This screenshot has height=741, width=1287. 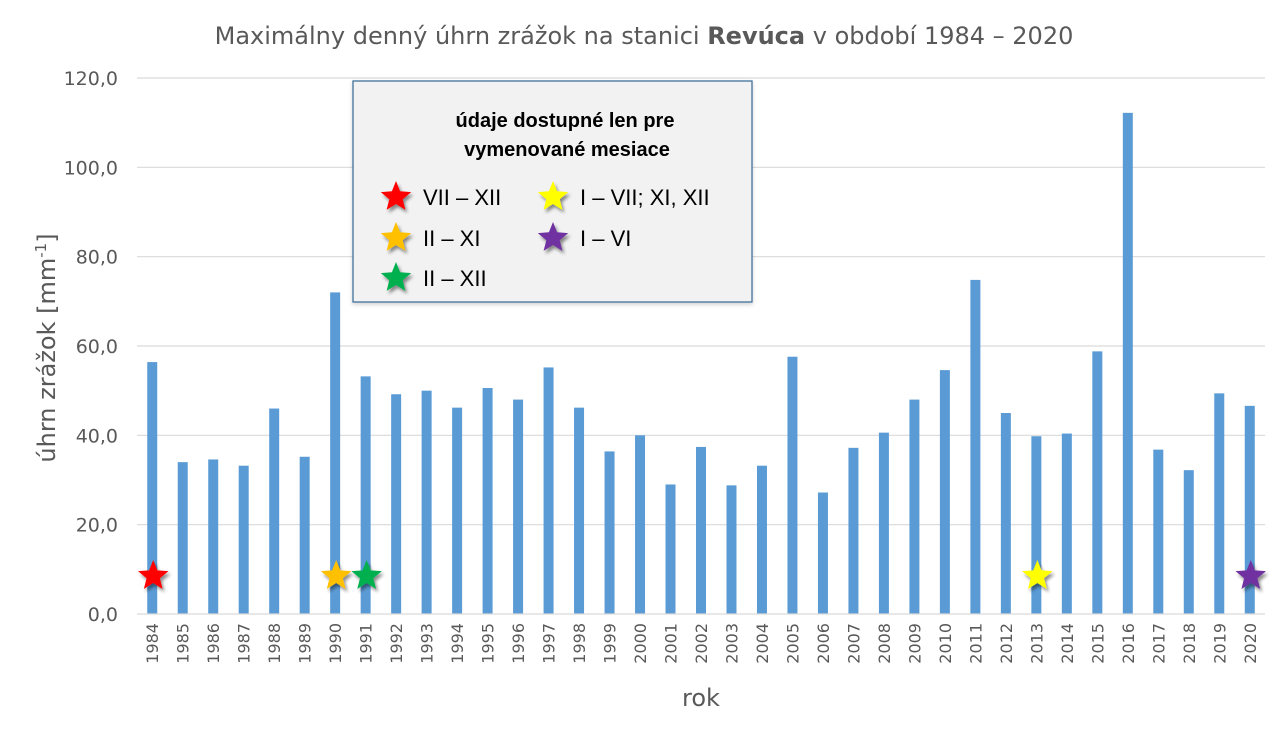 What do you see at coordinates (823, 643) in the screenshot?
I see `x-tick-label: 2006` at bounding box center [823, 643].